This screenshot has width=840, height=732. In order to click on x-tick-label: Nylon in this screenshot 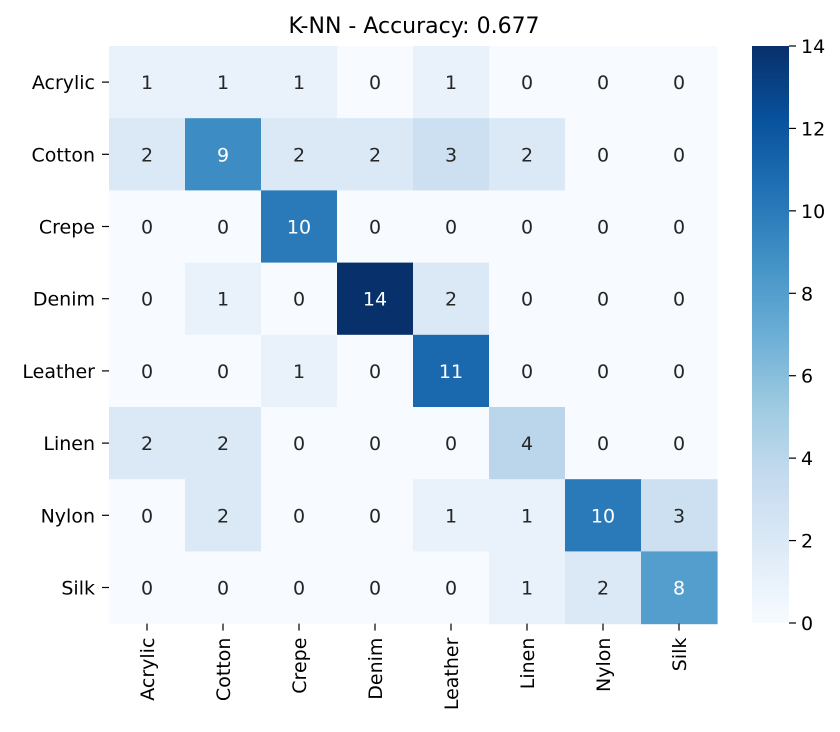, I will do `click(604, 665)`.